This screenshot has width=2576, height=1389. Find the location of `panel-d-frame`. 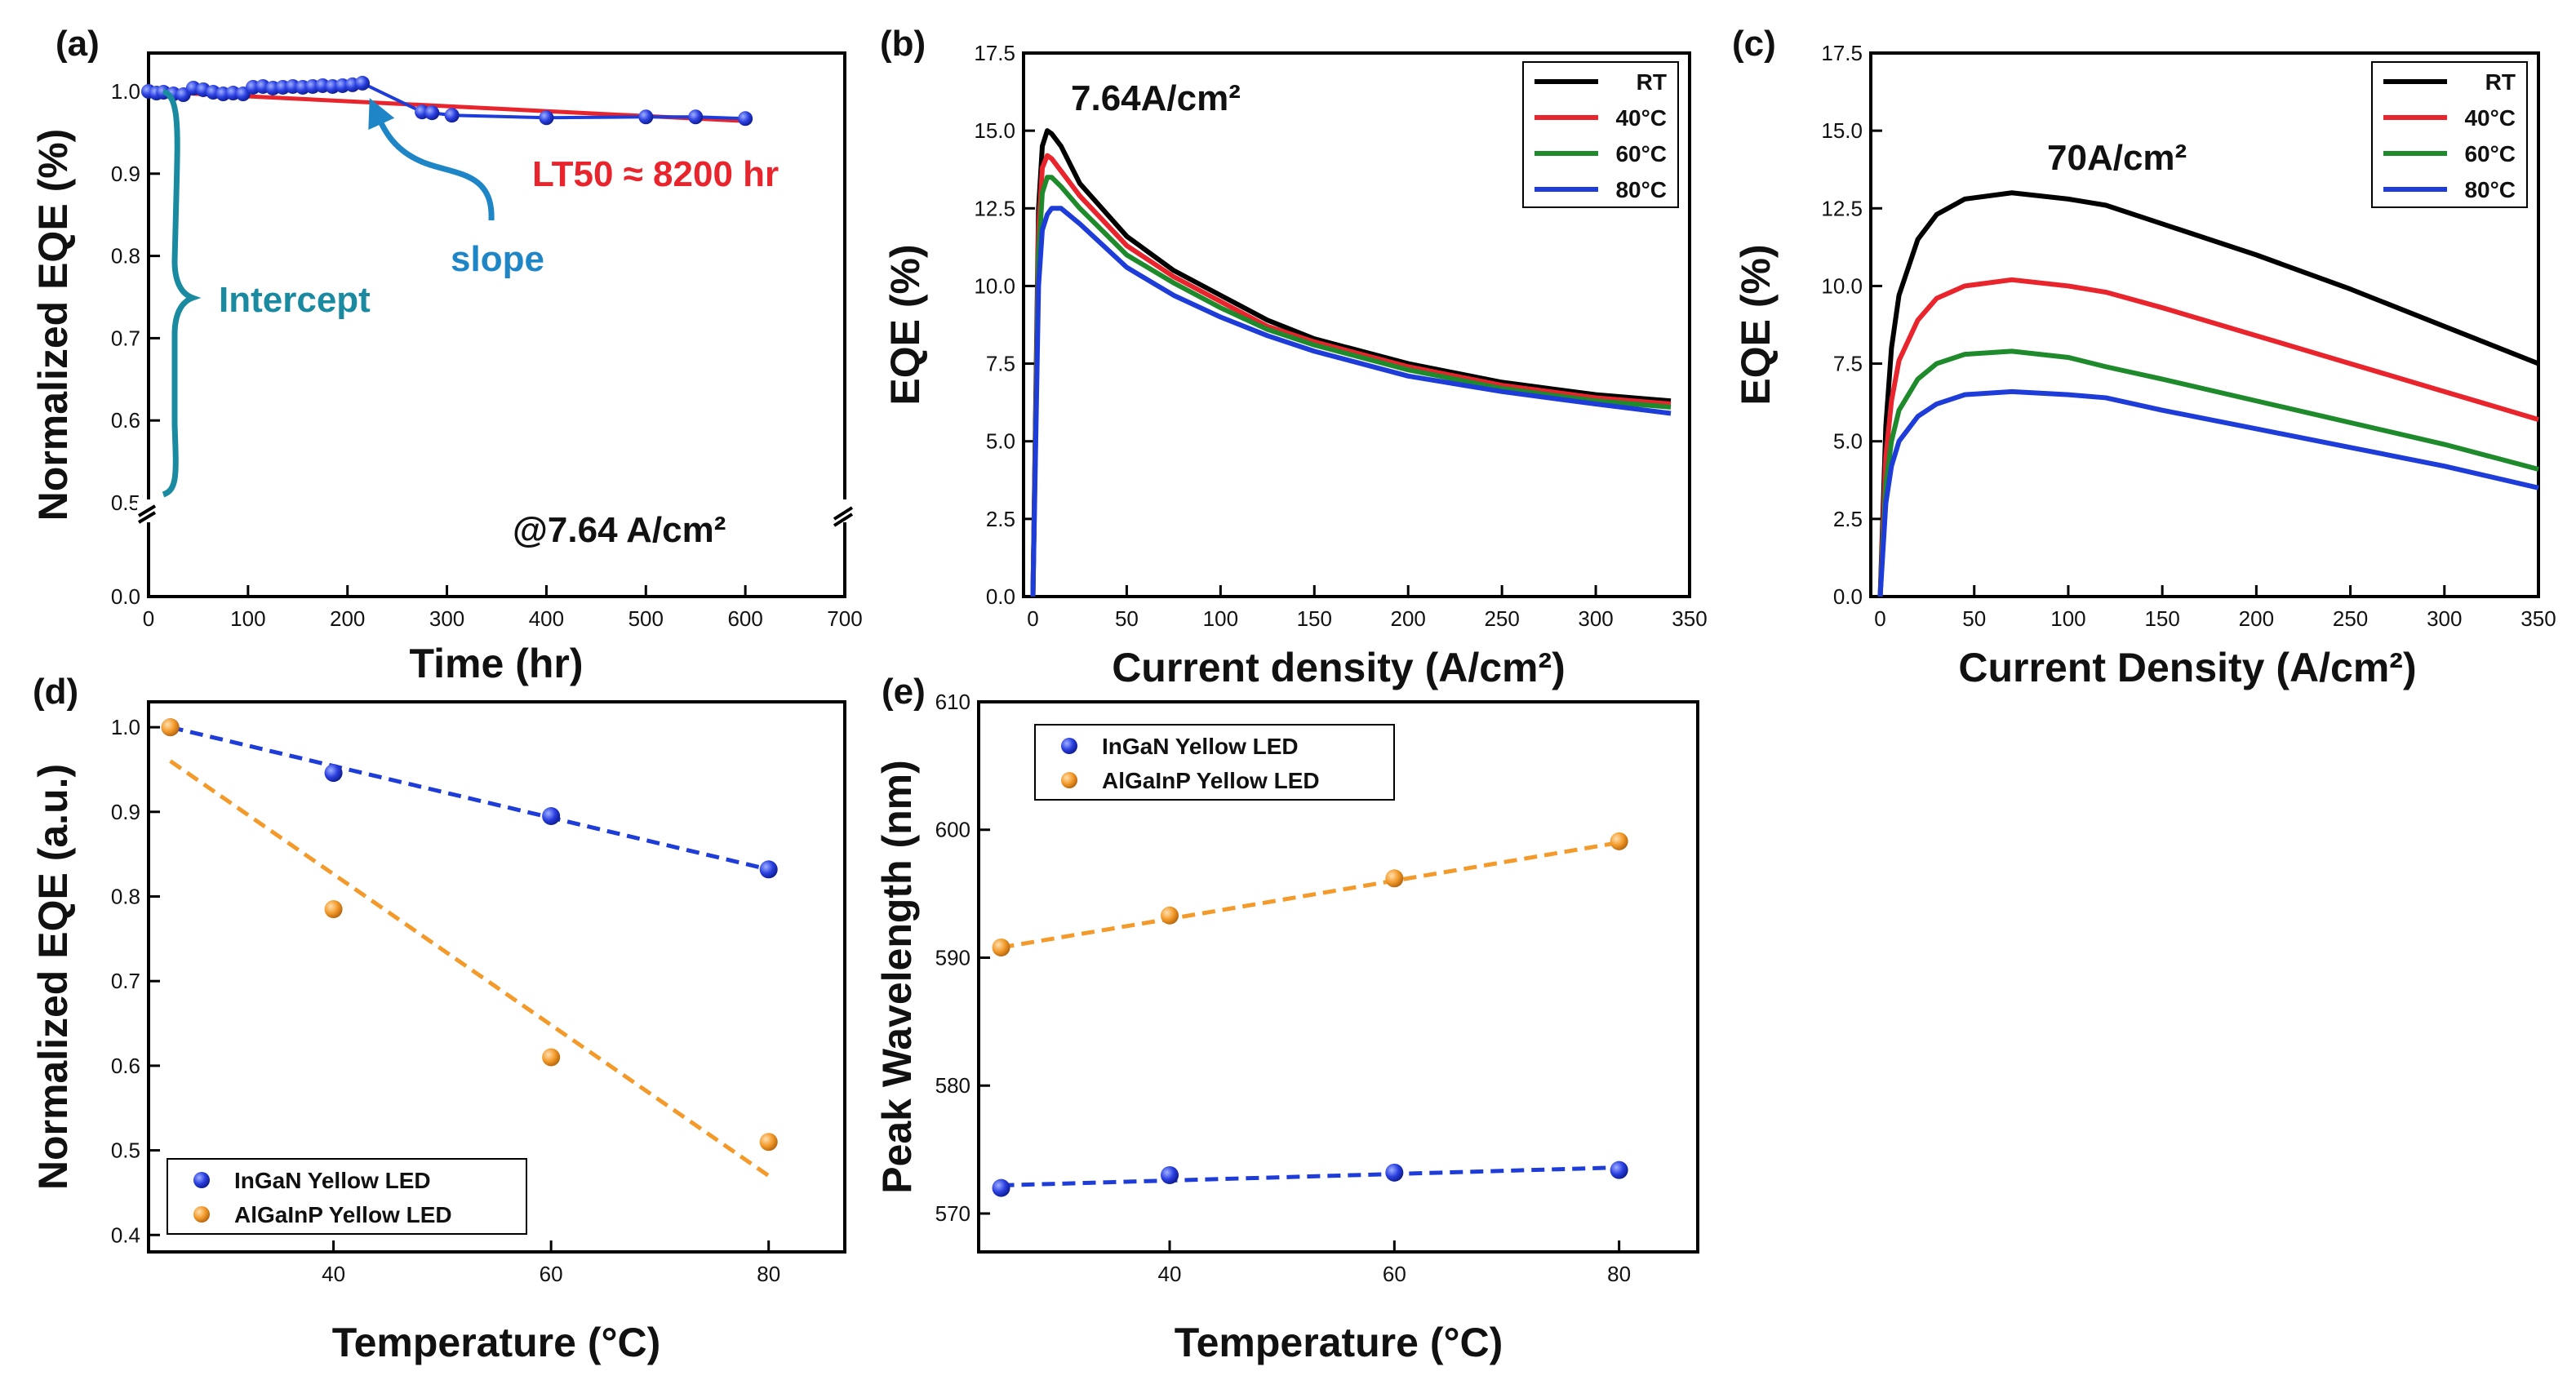

panel-d-frame is located at coordinates (496, 977).